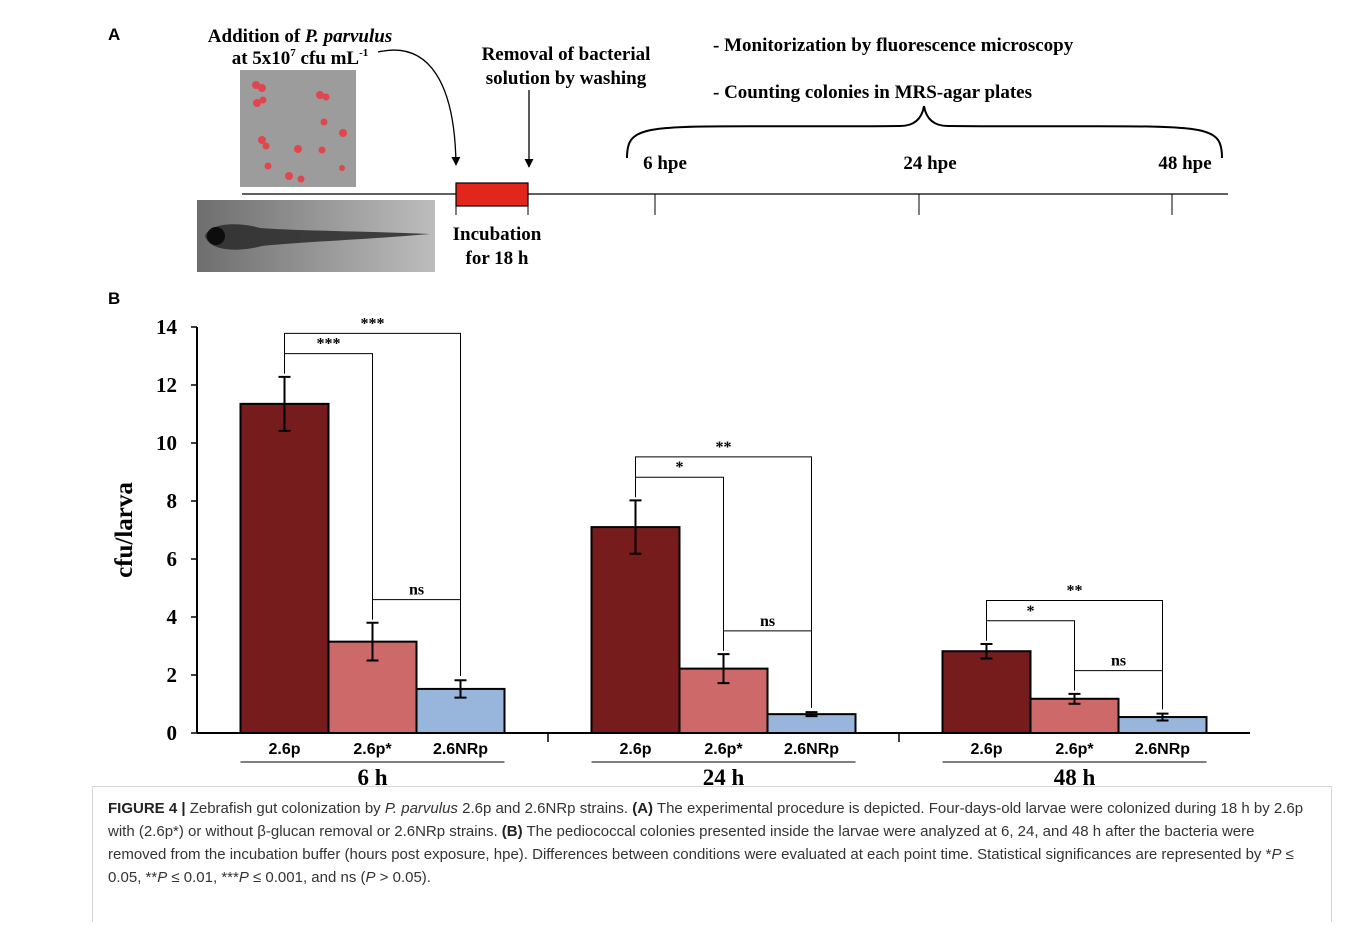 The width and height of the screenshot is (1357, 926). What do you see at coordinates (348, 36) in the screenshot?
I see `text: P. parvulus` at bounding box center [348, 36].